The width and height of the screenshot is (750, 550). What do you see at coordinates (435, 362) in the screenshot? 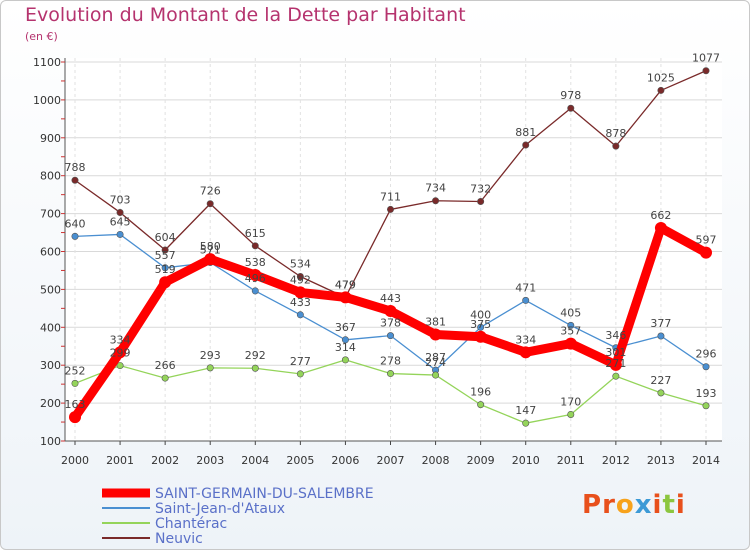
I see `data-label: 274` at bounding box center [435, 362].